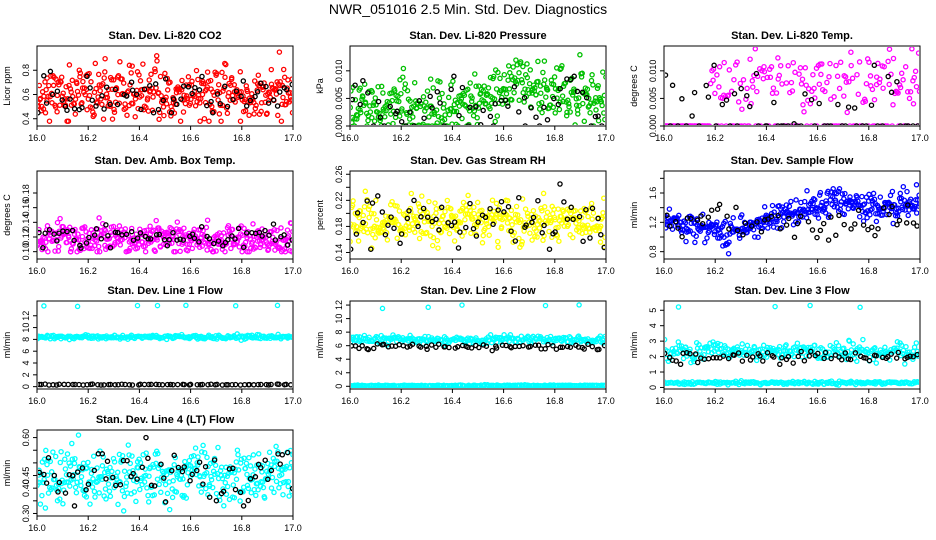  I want to click on y-tick-label: 1, so click(653, 372).